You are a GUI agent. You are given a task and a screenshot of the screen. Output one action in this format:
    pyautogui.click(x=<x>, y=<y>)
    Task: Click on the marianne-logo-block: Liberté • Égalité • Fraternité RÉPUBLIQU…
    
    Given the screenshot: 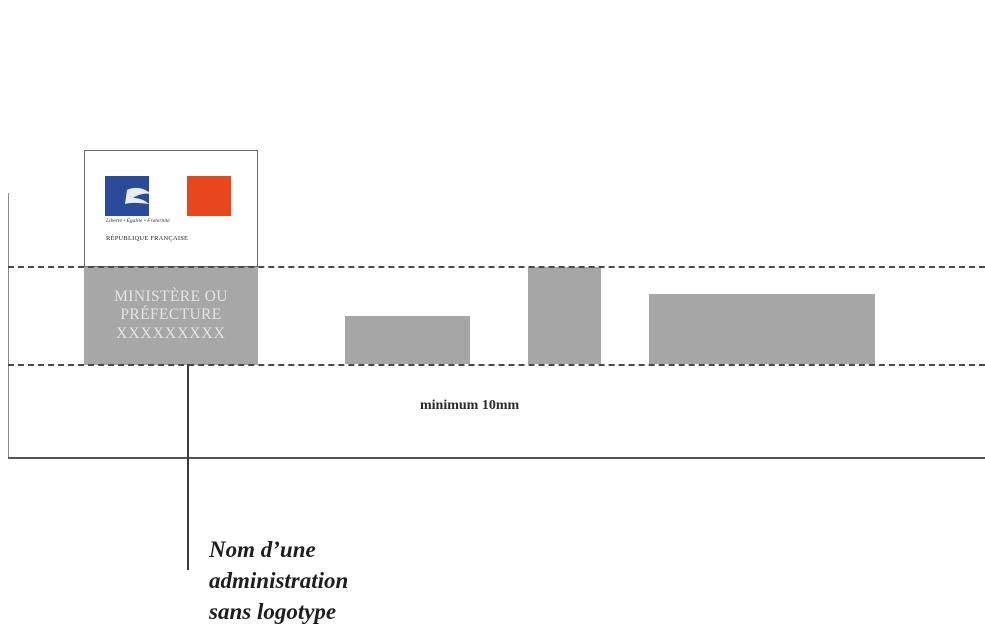 What is the action you would take?
    pyautogui.click(x=171, y=208)
    